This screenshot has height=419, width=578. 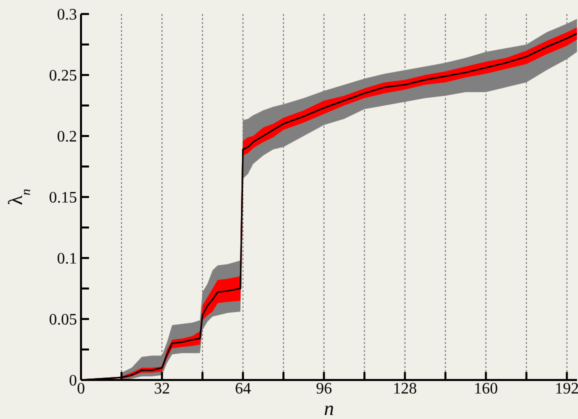 What do you see at coordinates (404, 389) in the screenshot?
I see `x-tick-label: 128` at bounding box center [404, 389].